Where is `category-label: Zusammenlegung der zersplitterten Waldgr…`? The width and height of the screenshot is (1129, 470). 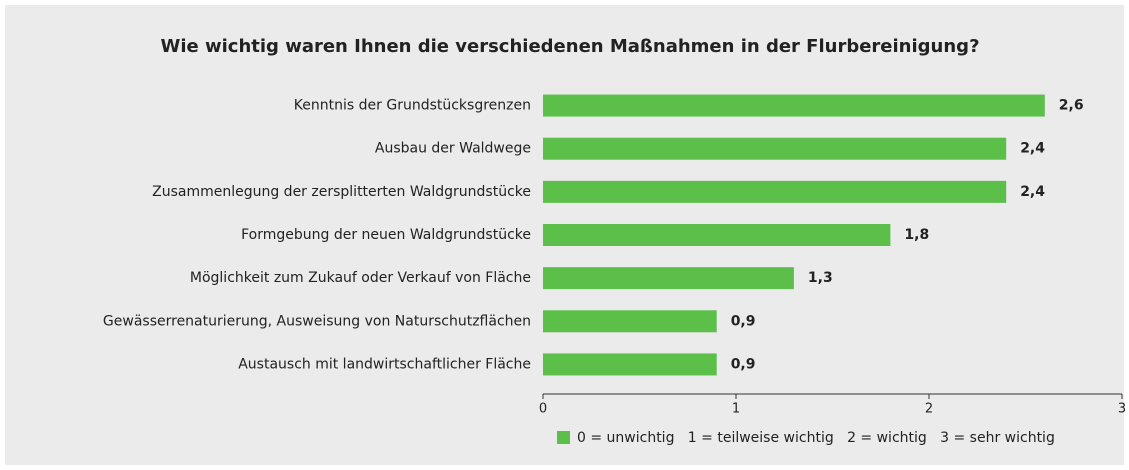 category-label: Zusammenlegung der zersplitterten Waldgr… is located at coordinates (341, 192).